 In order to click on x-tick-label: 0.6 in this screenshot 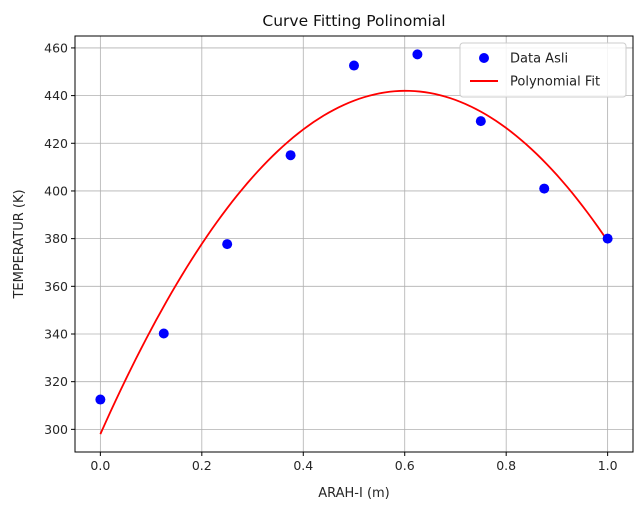, I will do `click(405, 465)`.